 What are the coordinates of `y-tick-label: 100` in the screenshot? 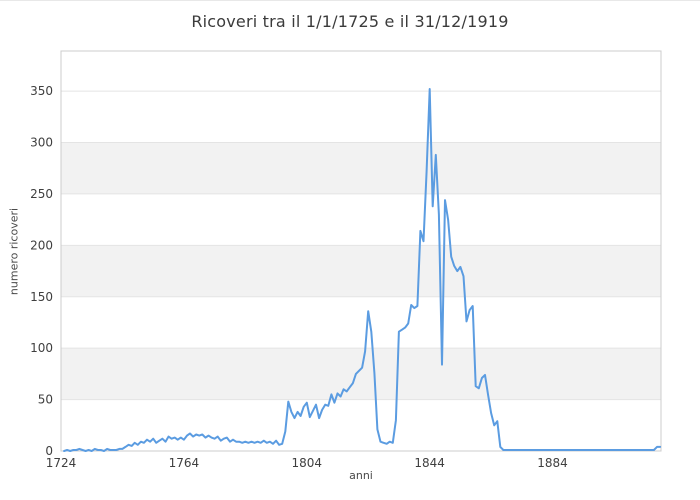 It's located at (41, 348).